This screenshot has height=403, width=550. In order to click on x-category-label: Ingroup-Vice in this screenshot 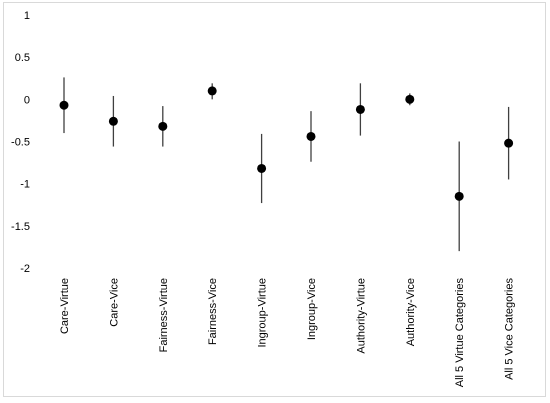, I will do `click(312, 309)`.